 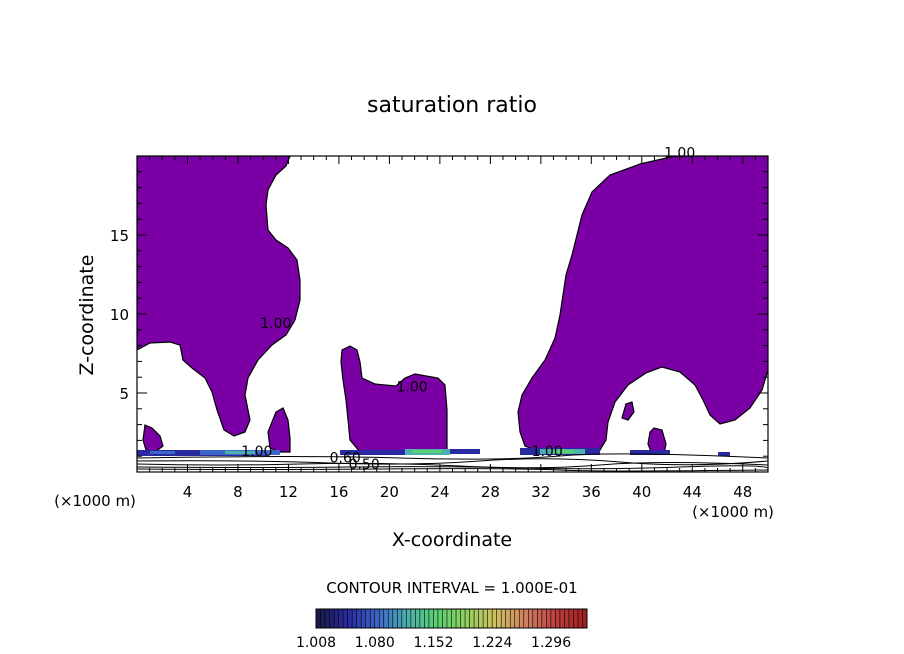 What do you see at coordinates (219, 296) in the screenshot?
I see `supersat-region-left` at bounding box center [219, 296].